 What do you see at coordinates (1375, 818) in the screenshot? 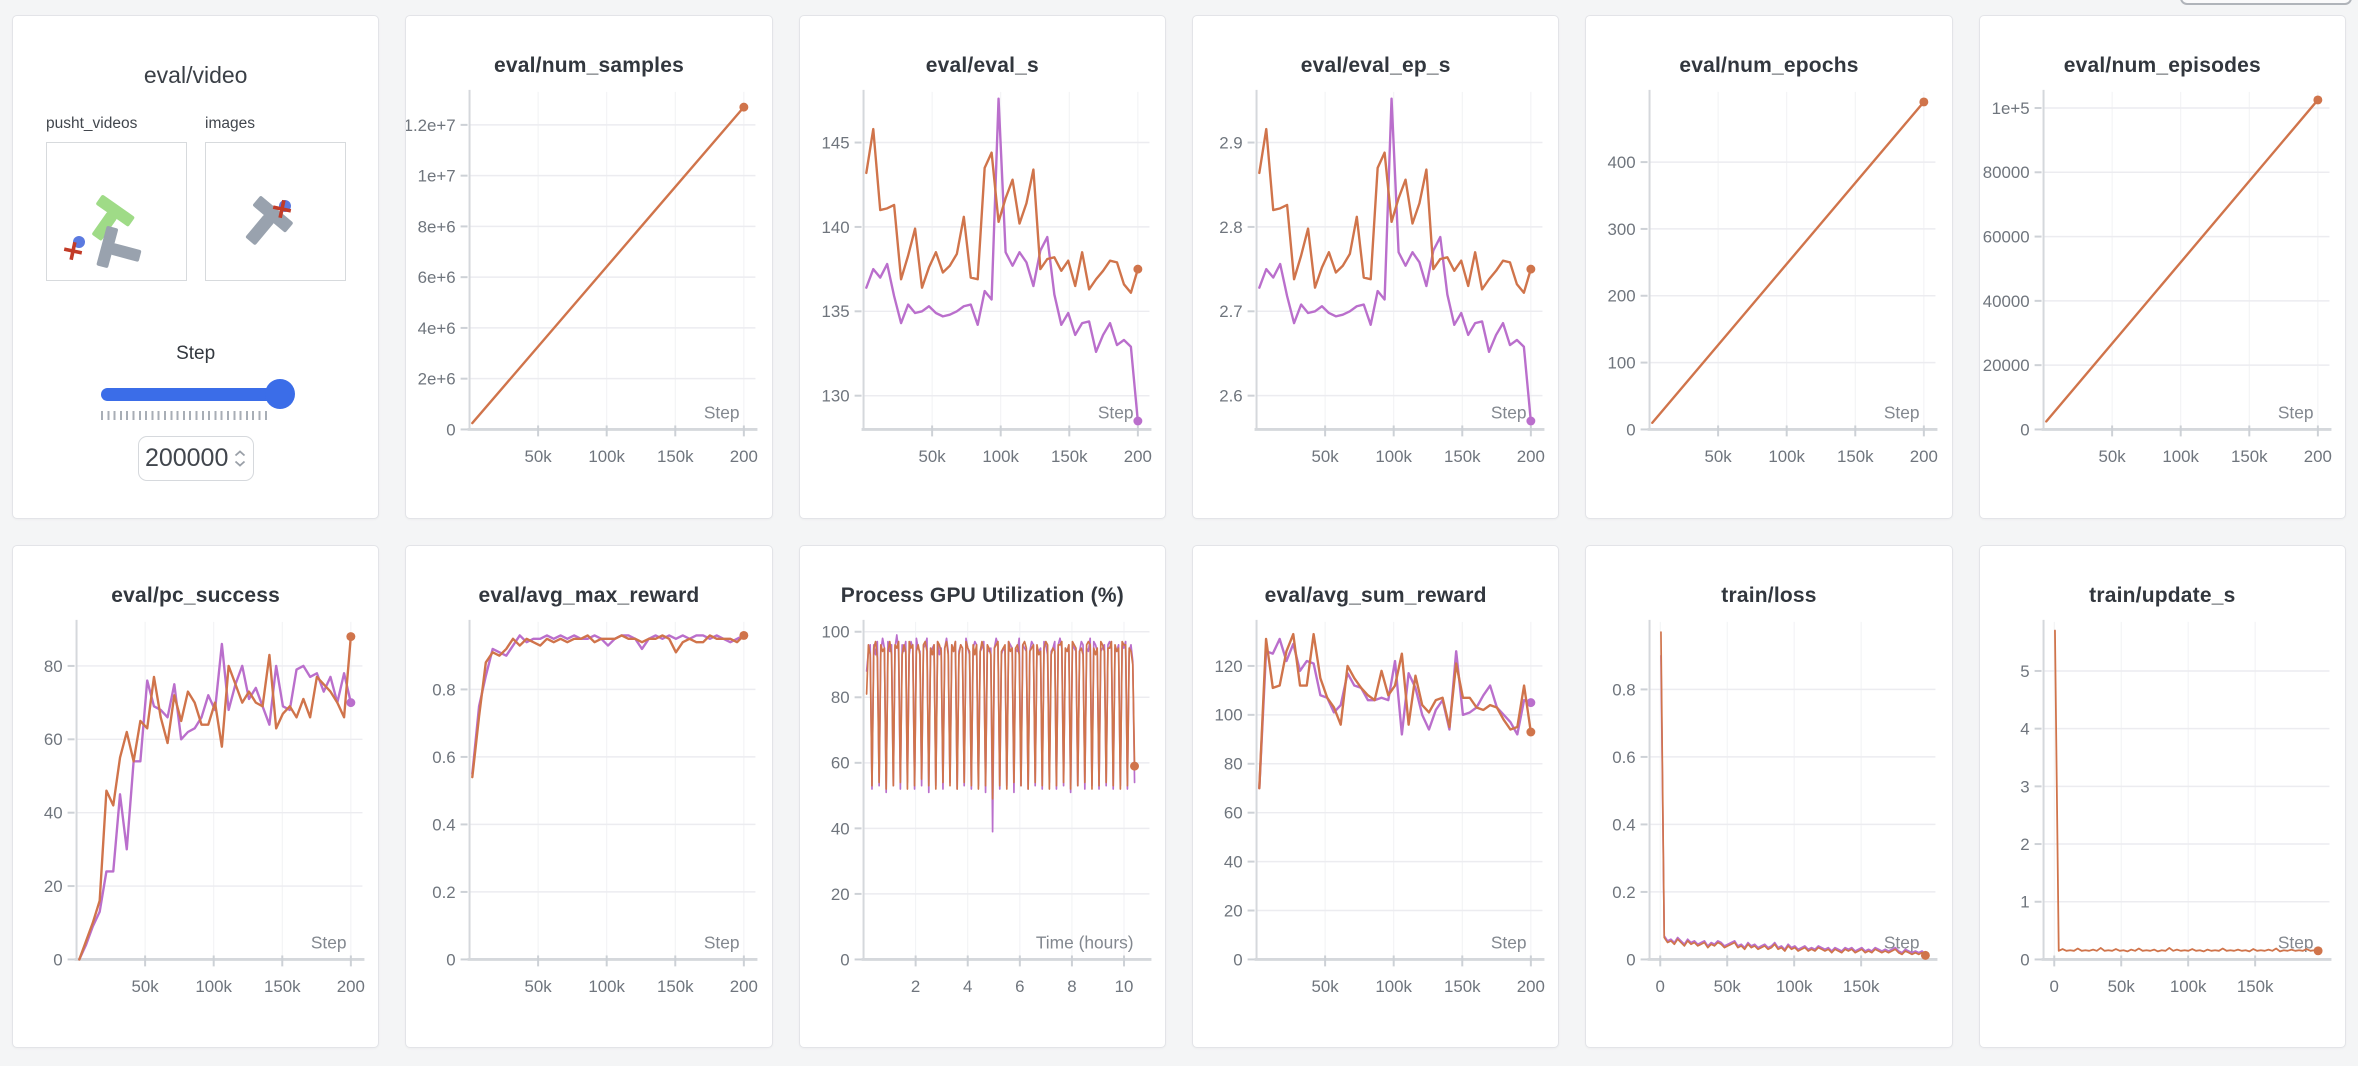
I see `chart-canvas: 0 20 40 60 80 100 120 50k 100k 150k 200 Step` at bounding box center [1375, 818].